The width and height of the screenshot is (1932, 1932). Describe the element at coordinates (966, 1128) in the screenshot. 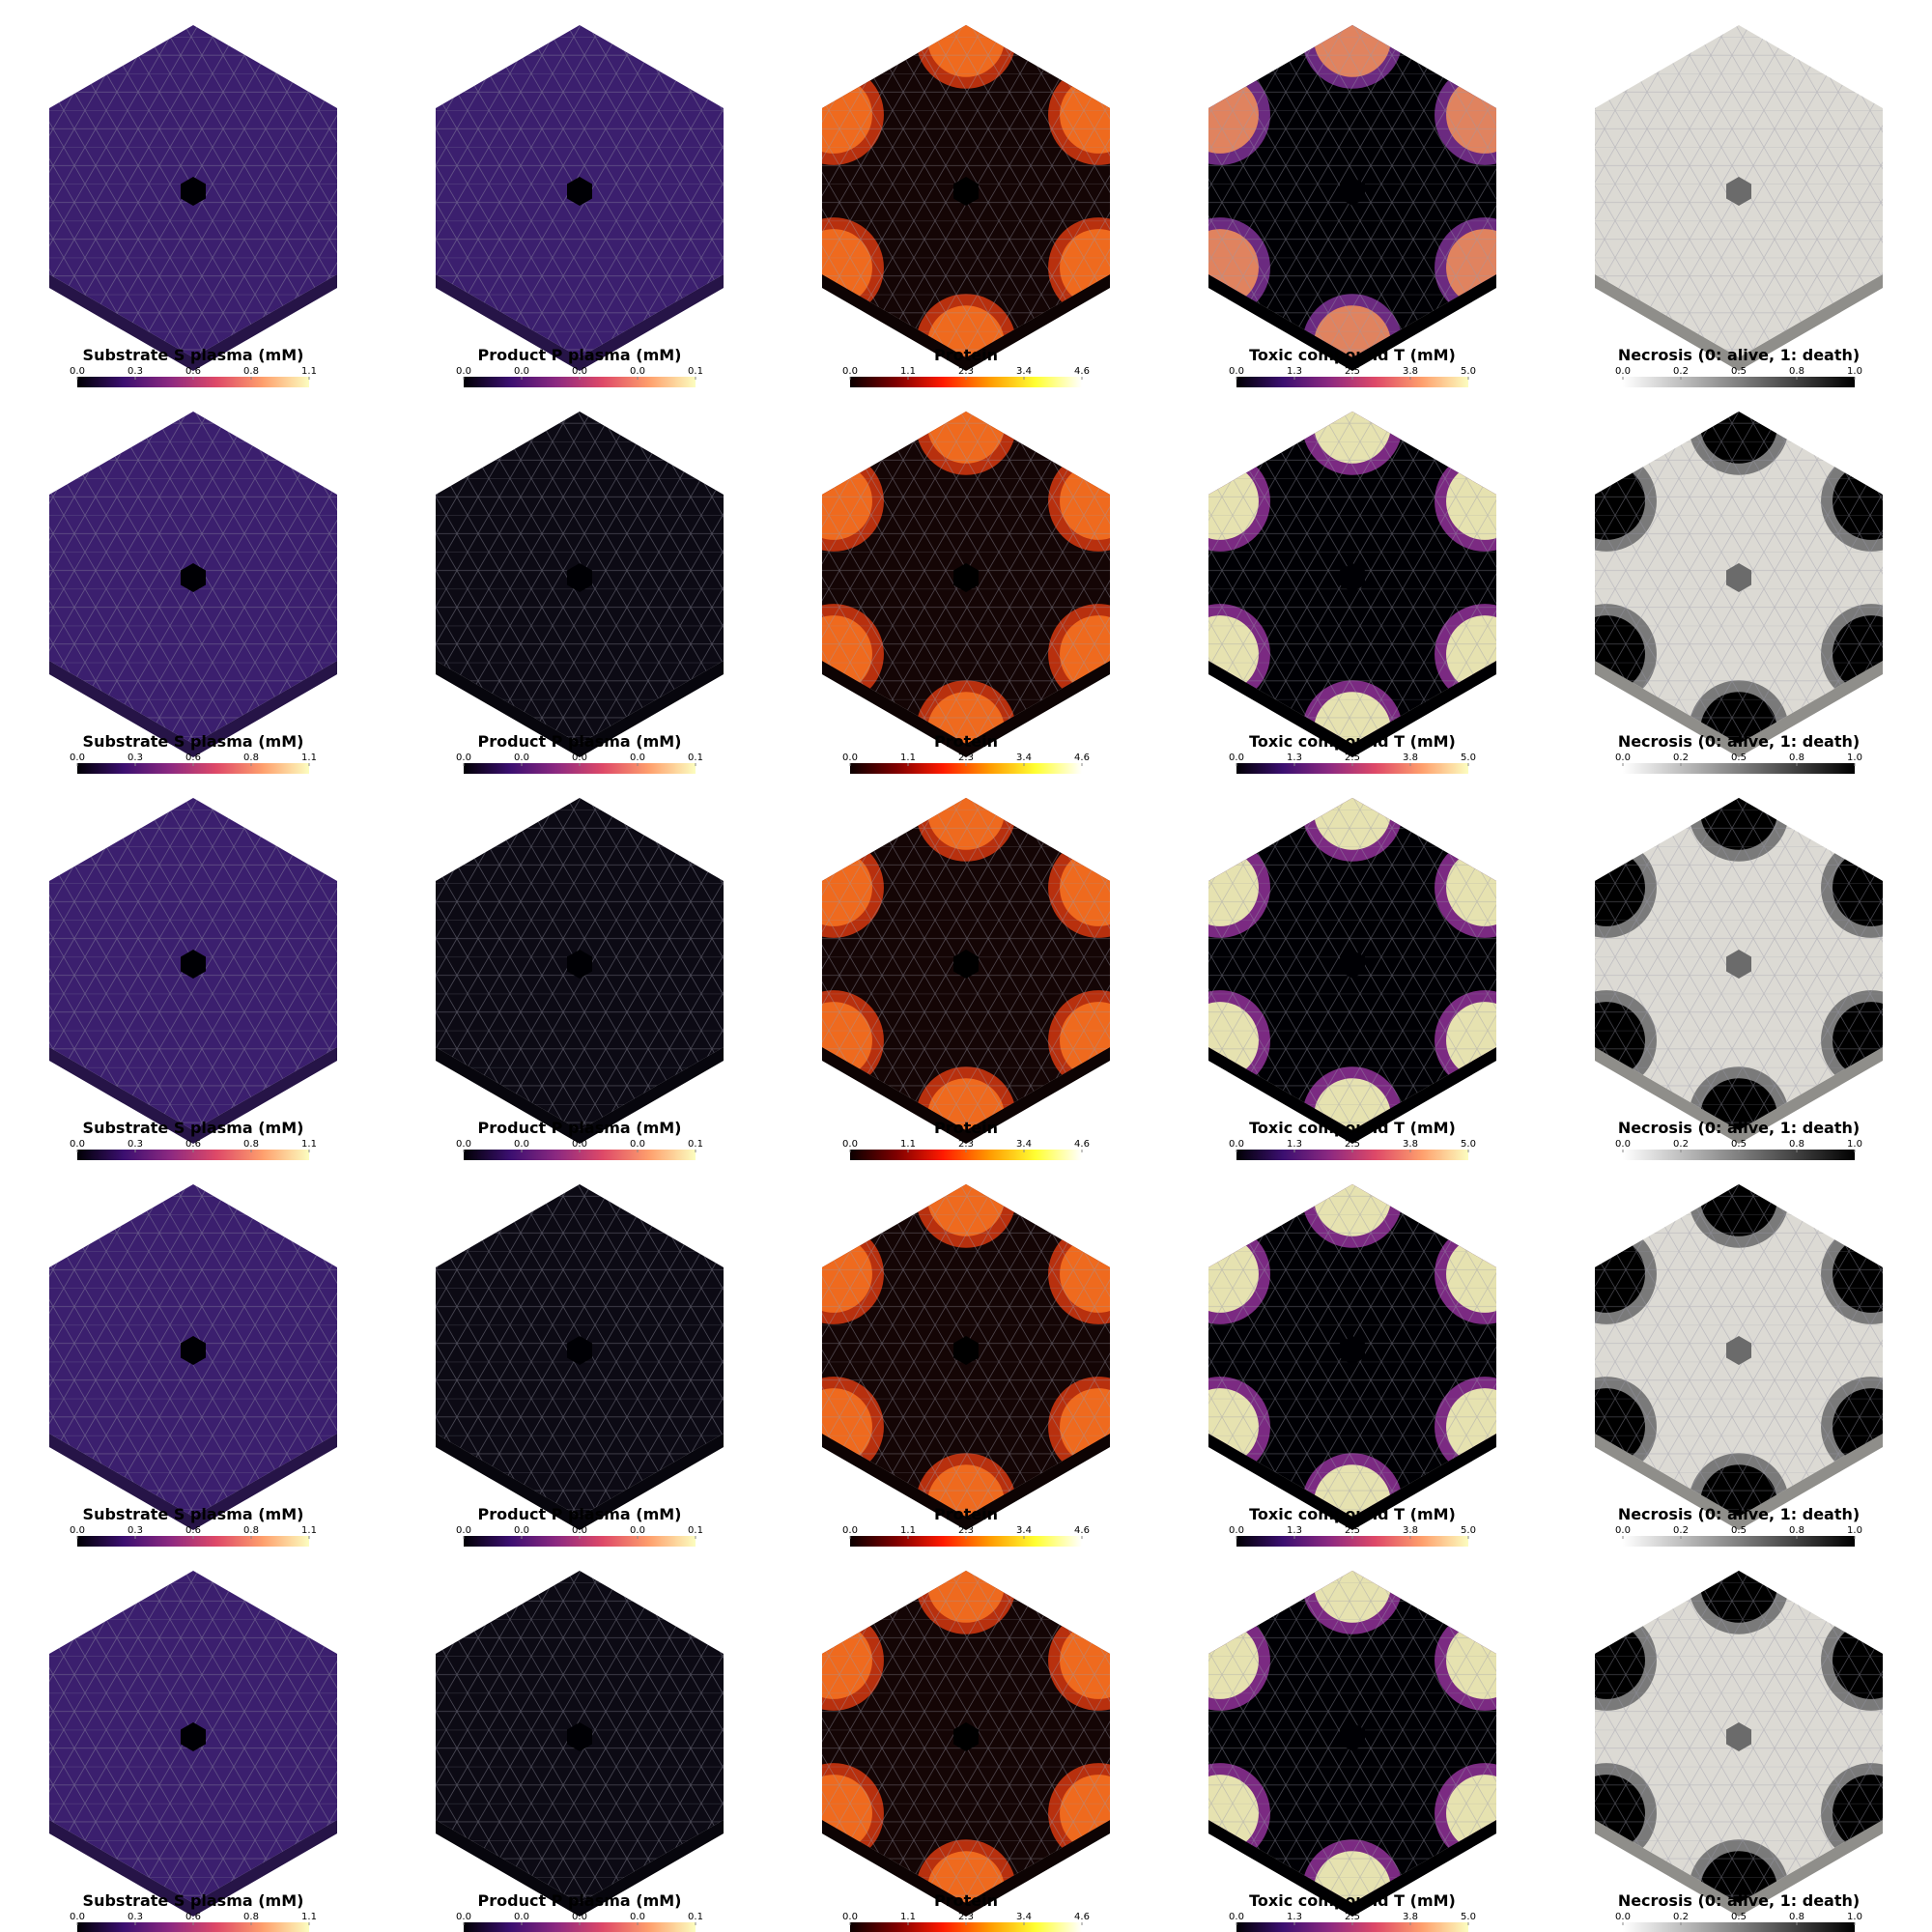

I see `colorbar-title: Protein` at that location.